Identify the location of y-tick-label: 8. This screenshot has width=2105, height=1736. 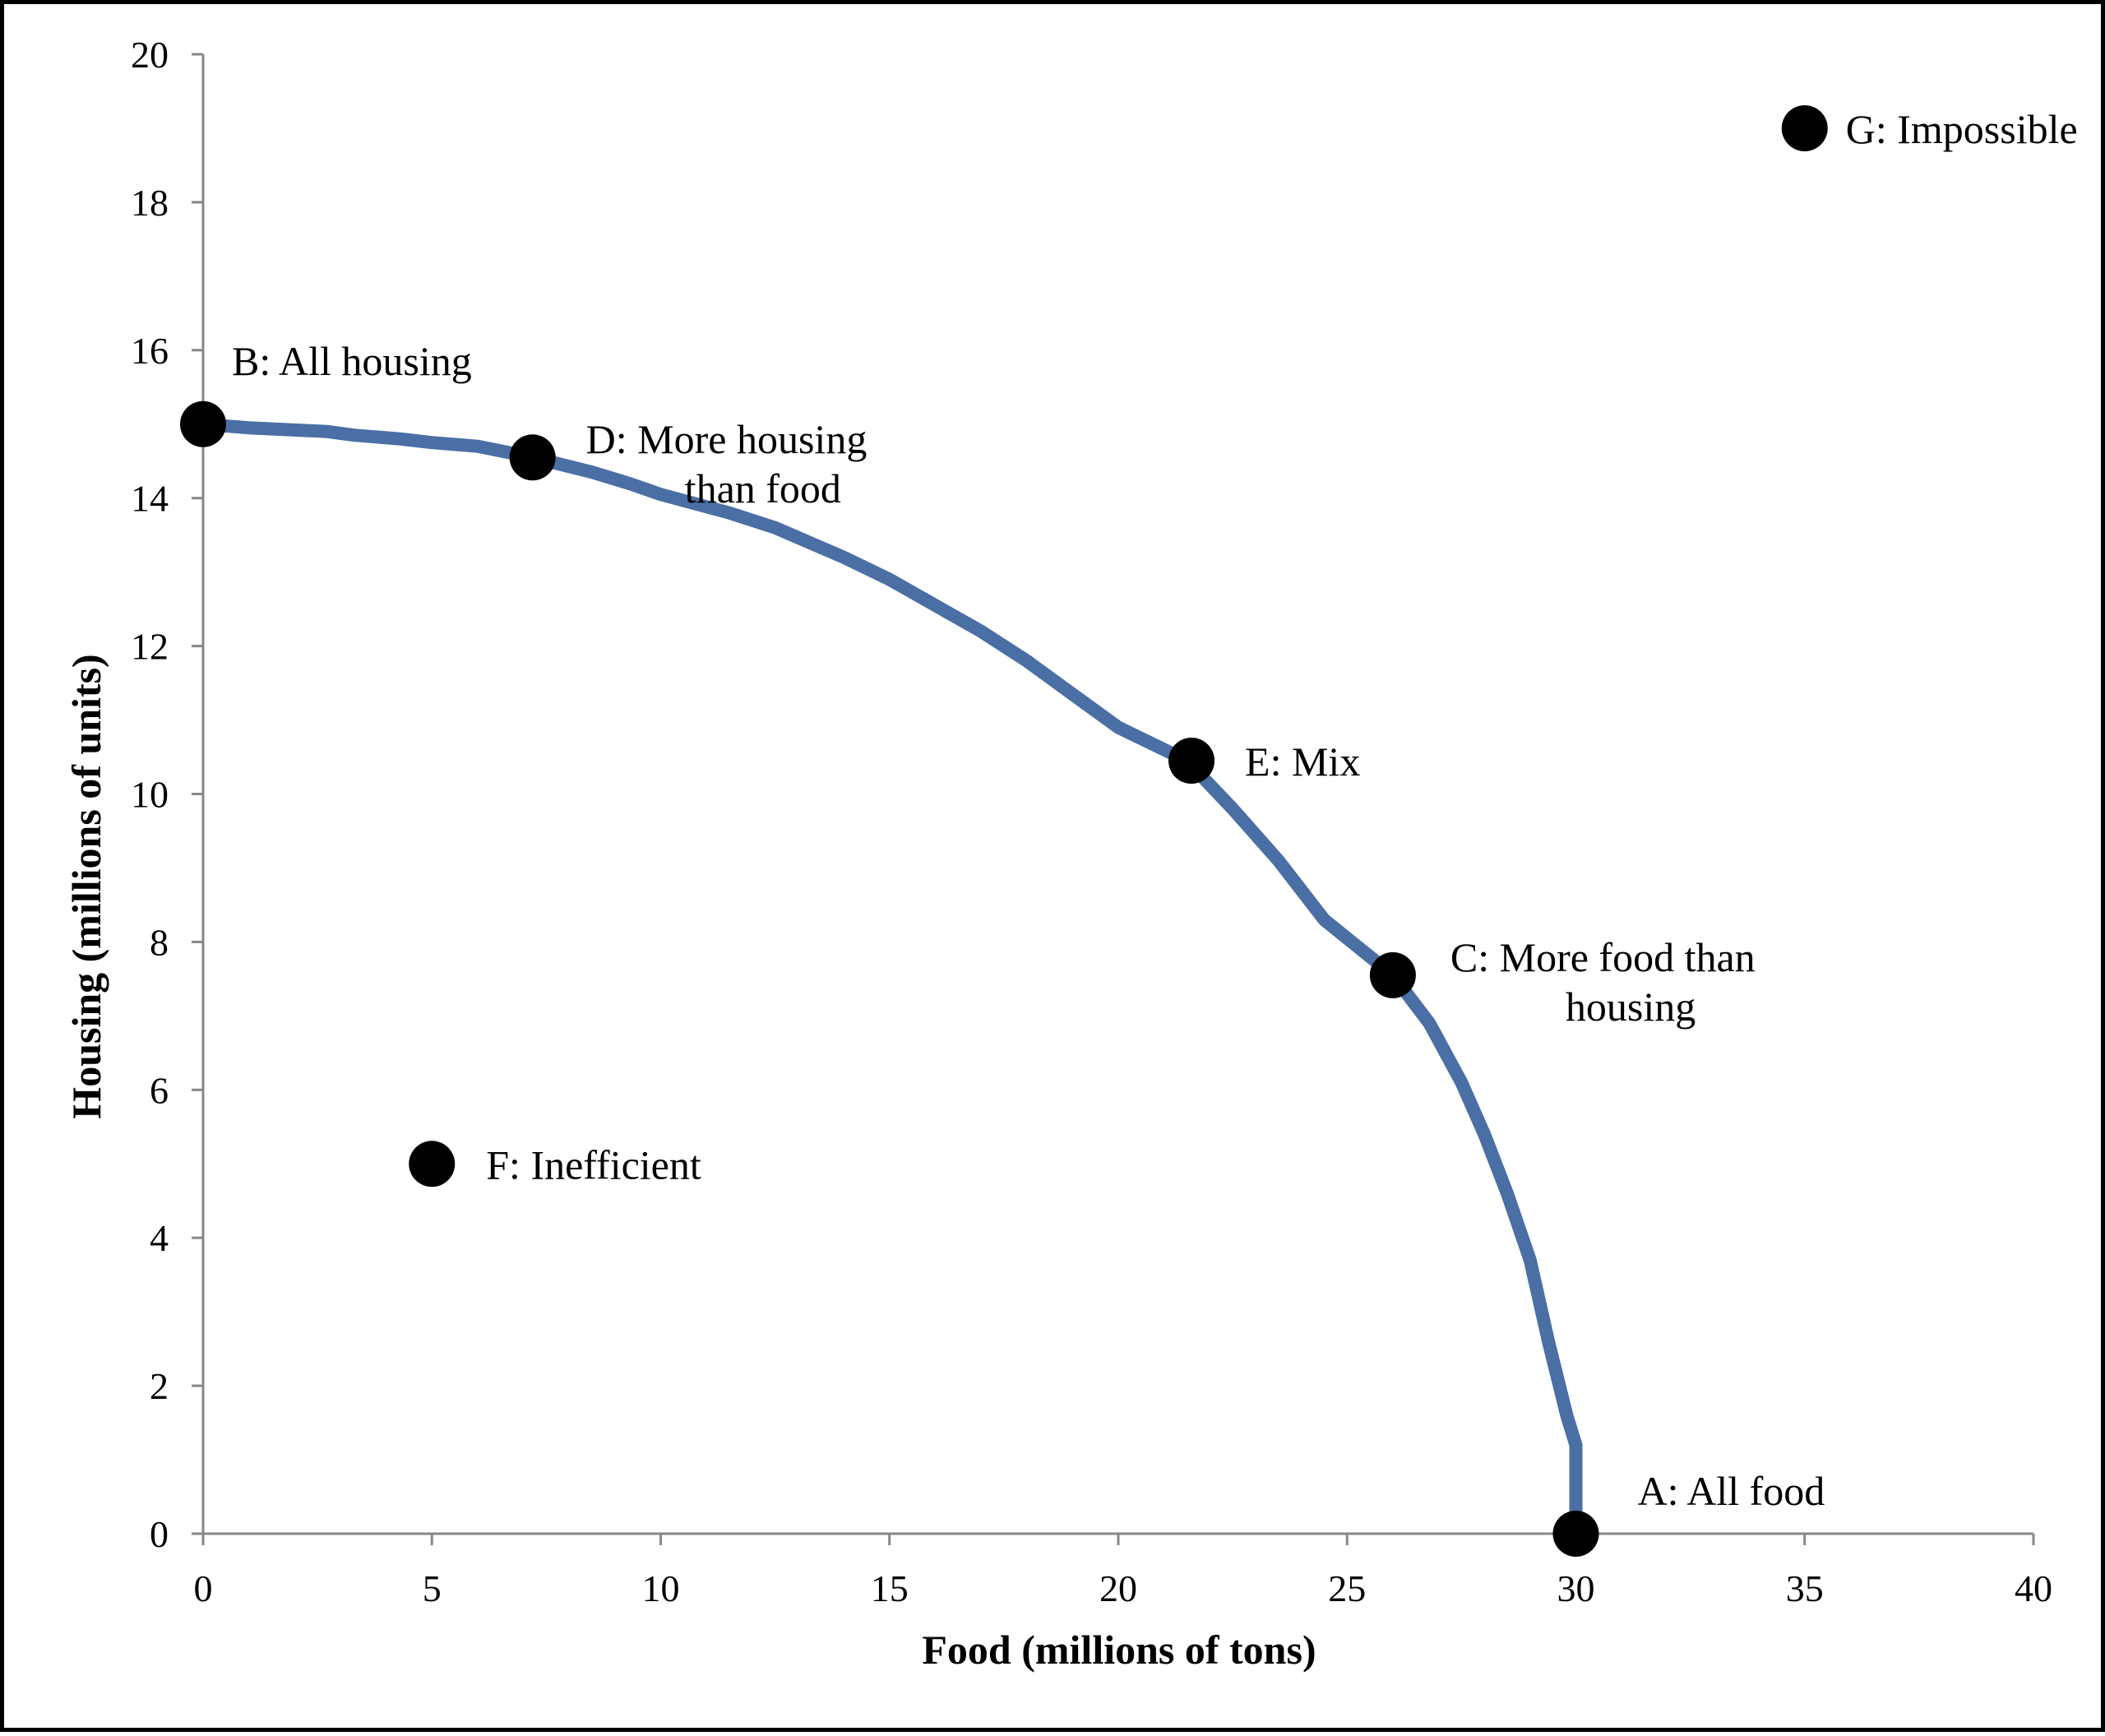
(160, 942).